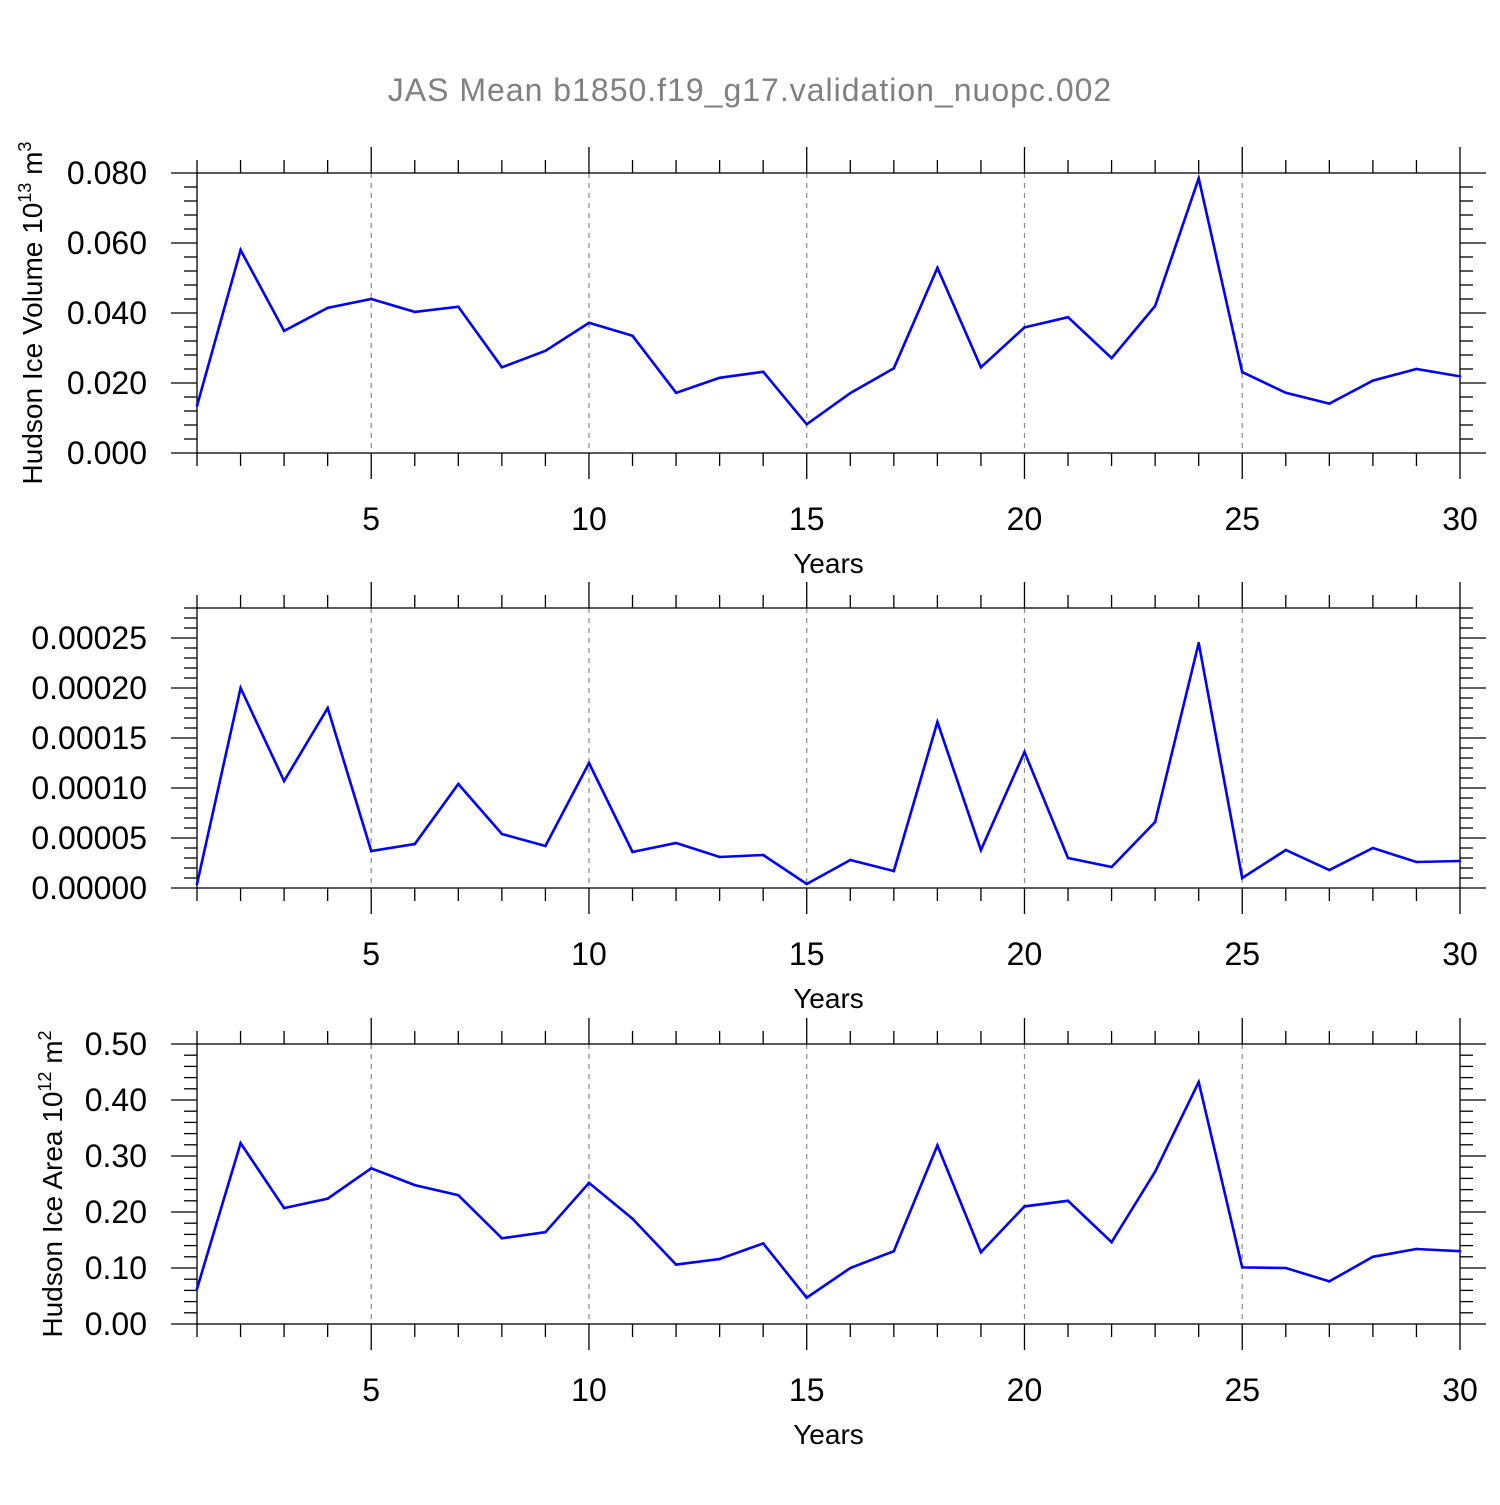 This screenshot has height=1505, width=1500. Describe the element at coordinates (89, 738) in the screenshot. I see `y-tick-label: 0.00015` at that location.